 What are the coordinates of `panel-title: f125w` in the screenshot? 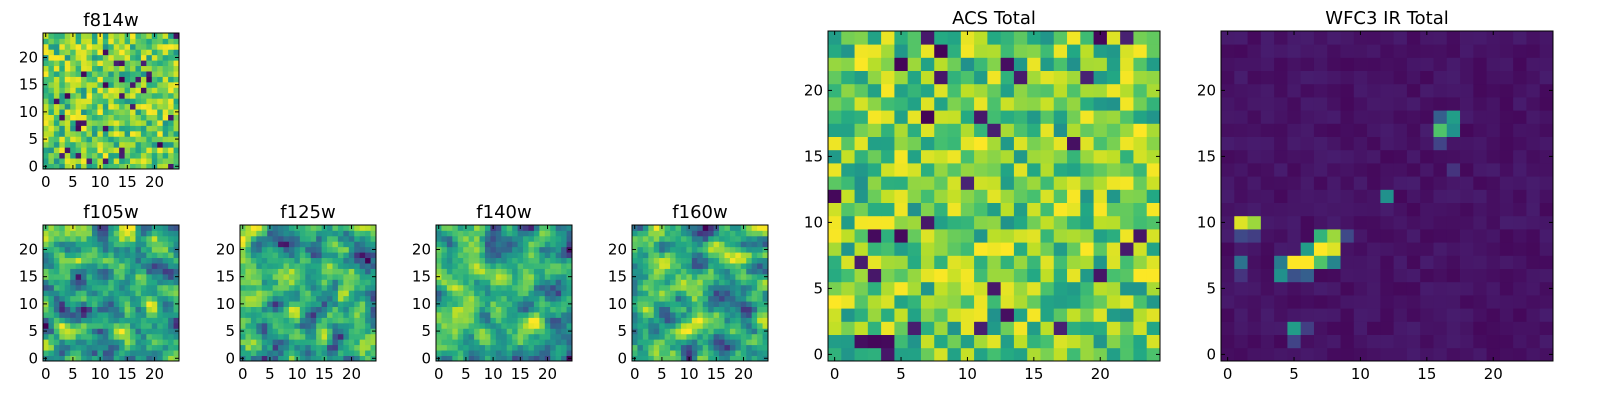 It's located at (307, 212).